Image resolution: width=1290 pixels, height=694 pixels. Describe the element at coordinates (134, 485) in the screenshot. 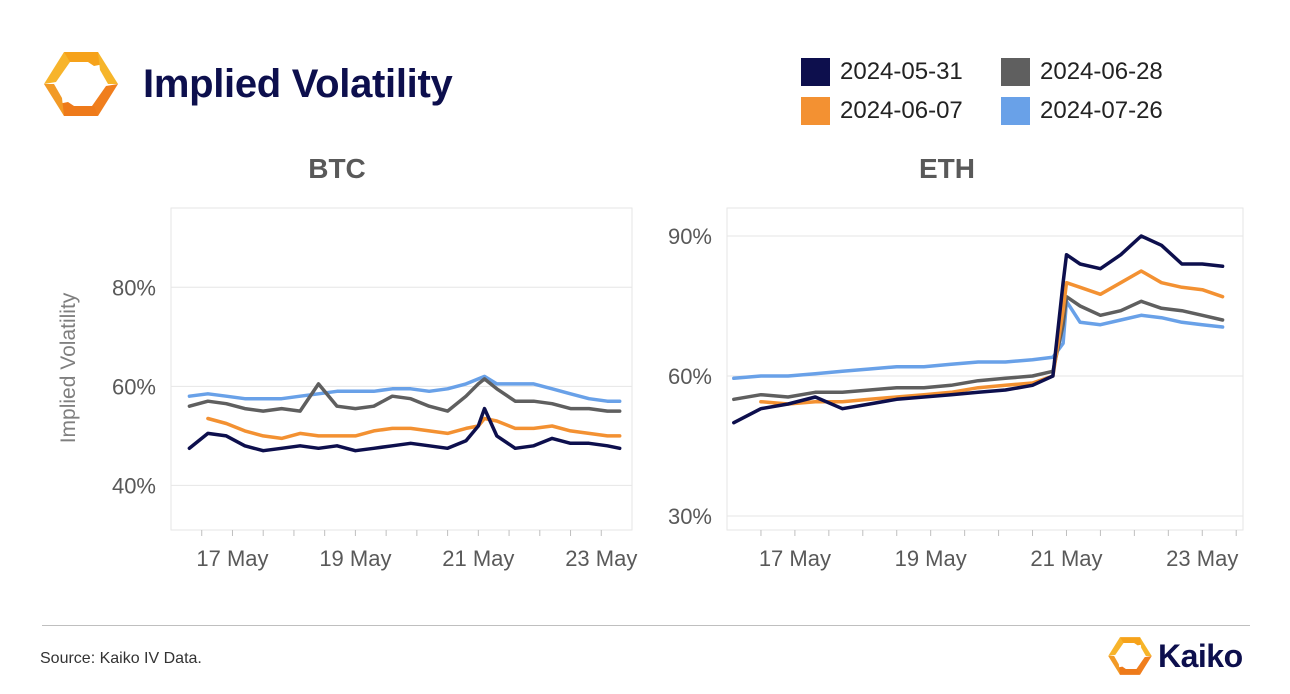

I see `y-tick-label: 40%` at that location.